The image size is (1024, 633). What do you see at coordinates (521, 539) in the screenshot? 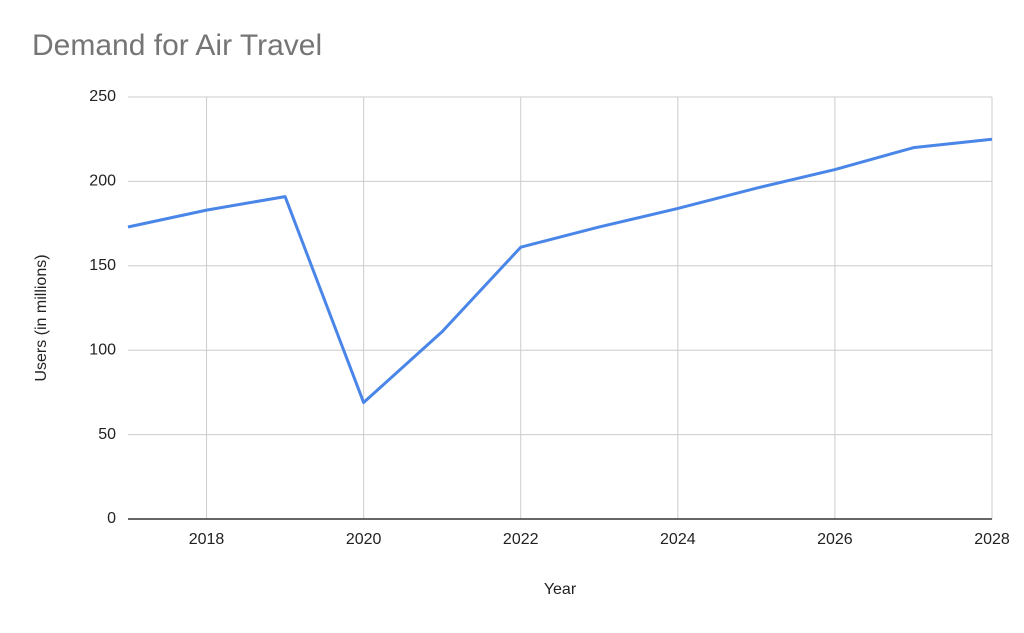
I see `x-tick-label: 2022` at bounding box center [521, 539].